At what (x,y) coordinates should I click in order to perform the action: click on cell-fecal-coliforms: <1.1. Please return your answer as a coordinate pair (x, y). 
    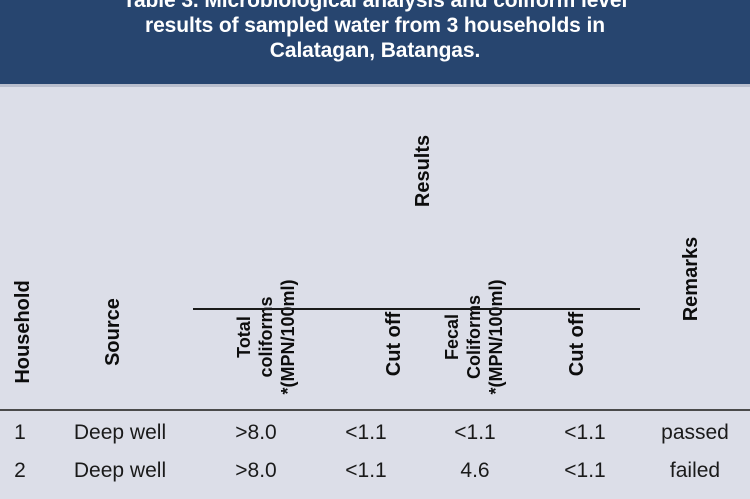
    Looking at the image, I should click on (475, 432).